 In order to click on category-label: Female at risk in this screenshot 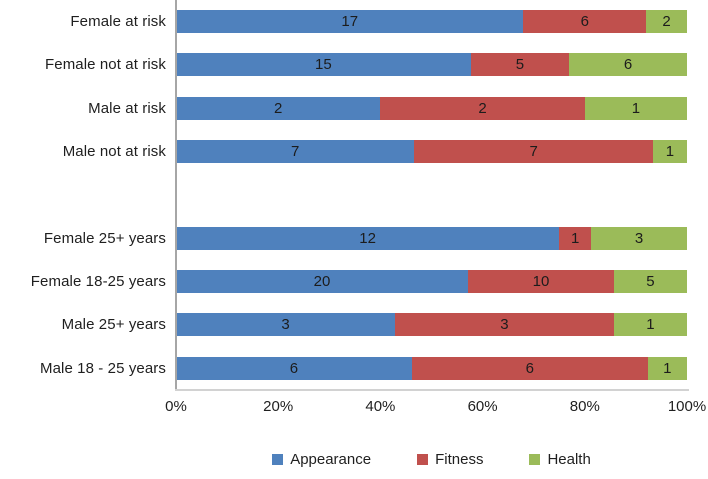, I will do `click(118, 22)`.